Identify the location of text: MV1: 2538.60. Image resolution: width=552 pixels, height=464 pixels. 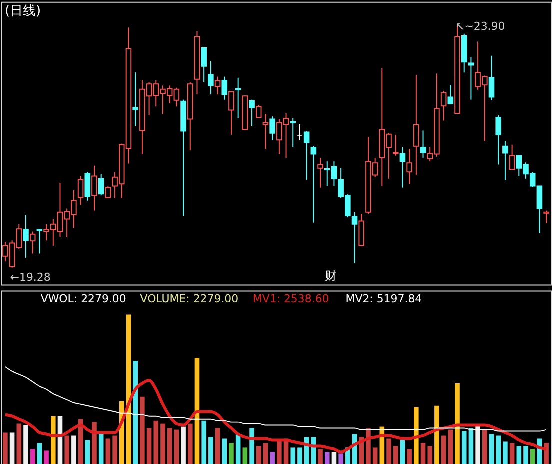
(291, 299).